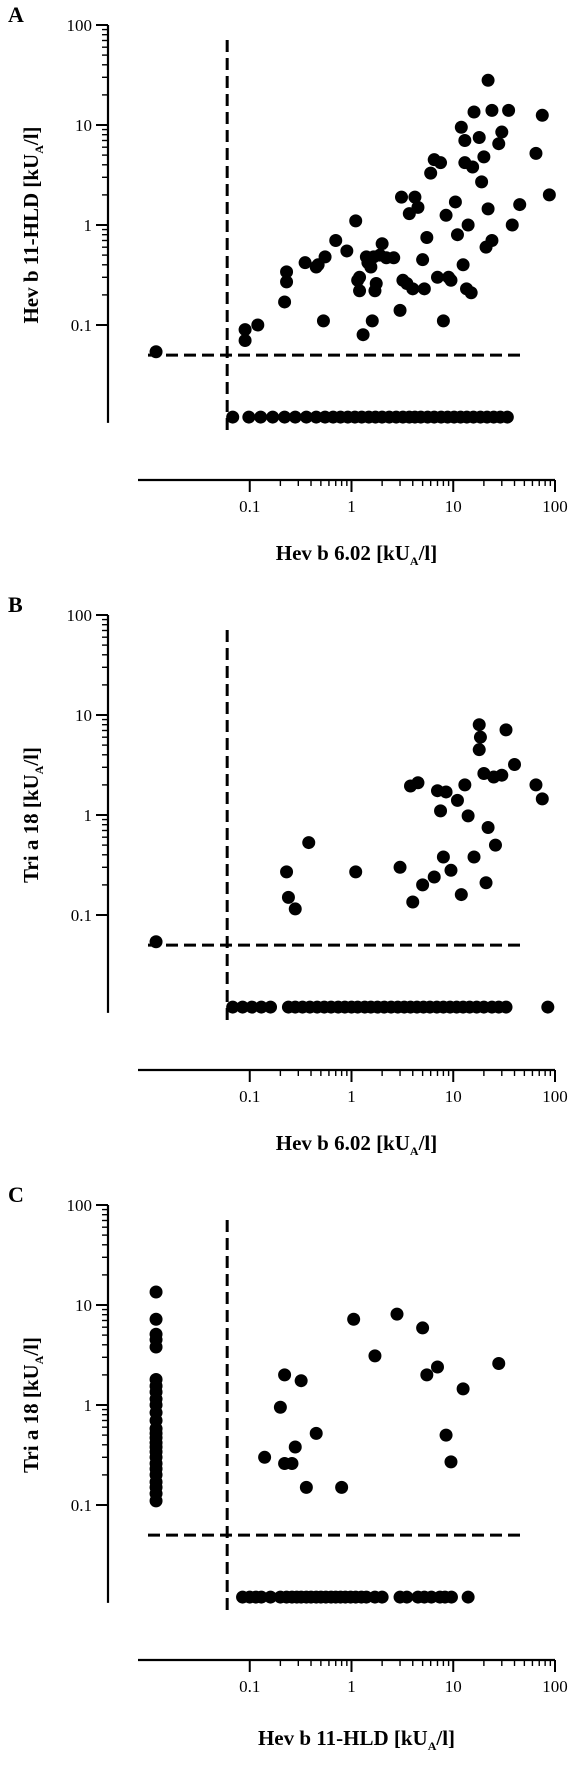 Image resolution: width=580 pixels, height=1775 pixels. Describe the element at coordinates (343, 1738) in the screenshot. I see `x-axis-title-main: Hev b 11-HLD [kU` at that location.